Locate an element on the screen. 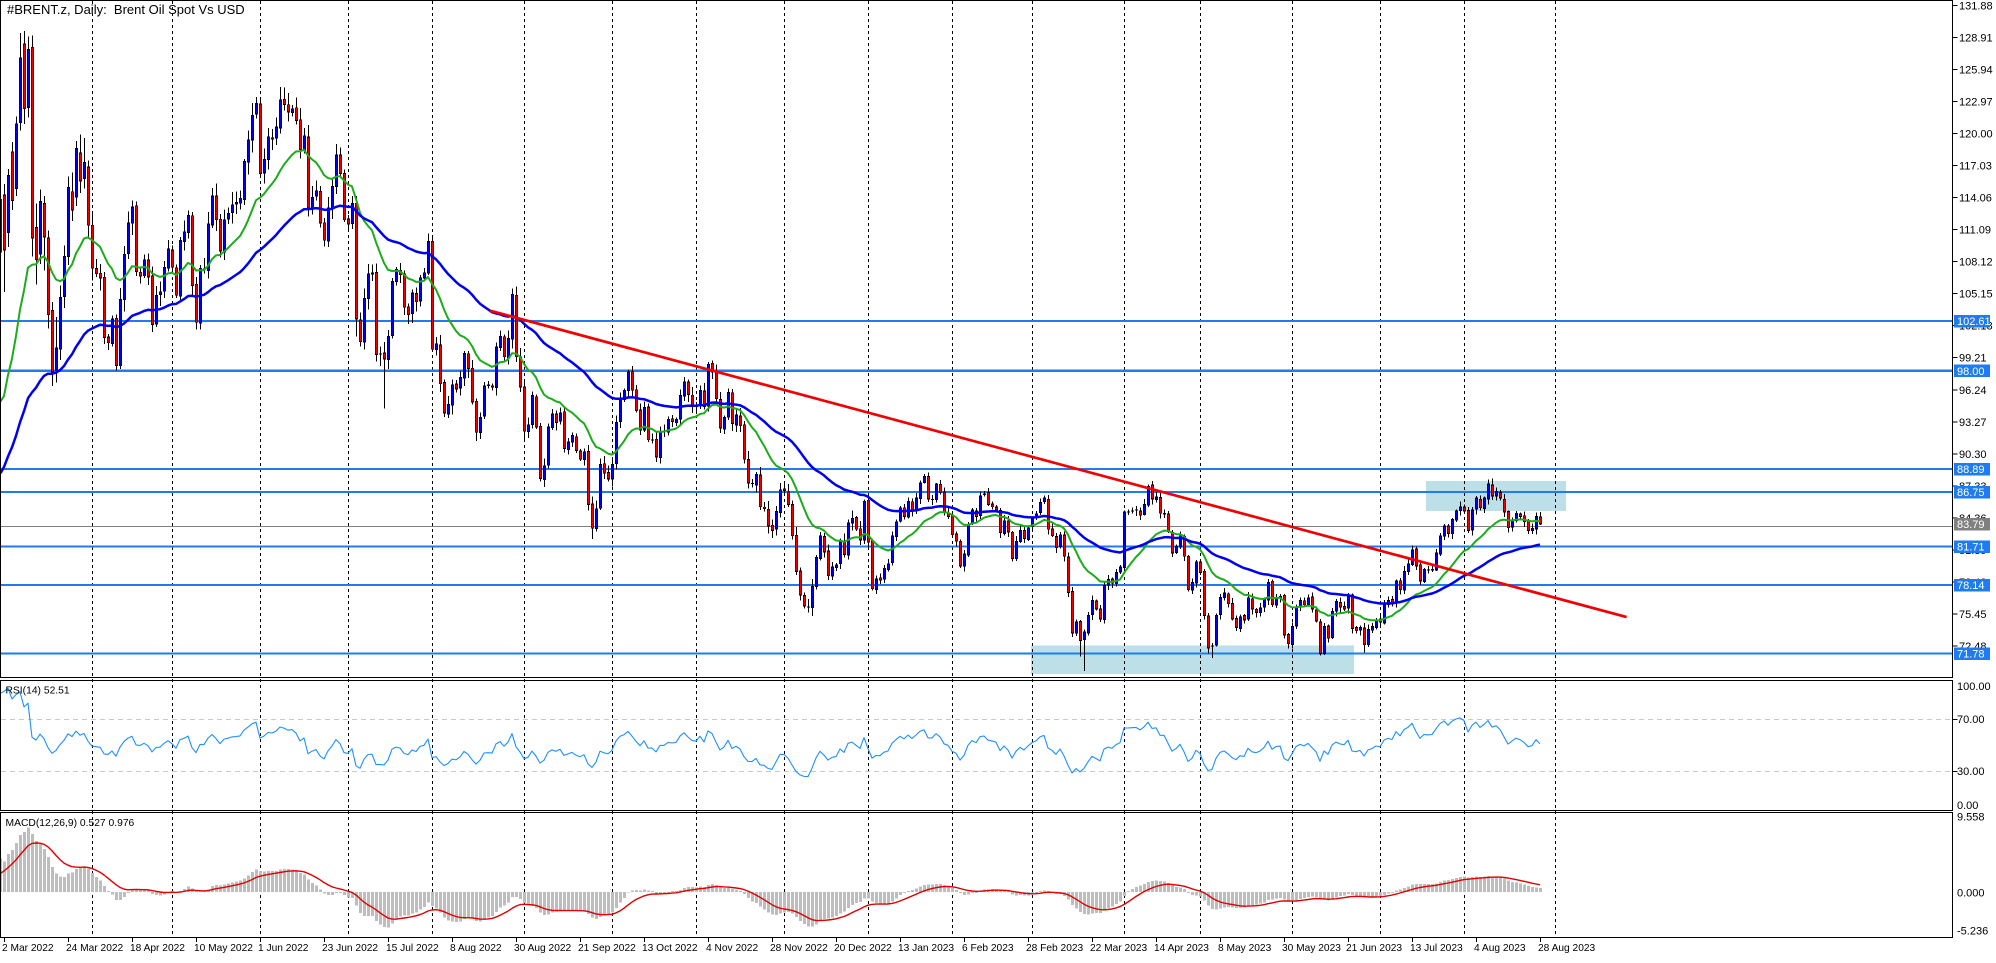  svg-text: 23 Jun 2022 is located at coordinates (350, 948).